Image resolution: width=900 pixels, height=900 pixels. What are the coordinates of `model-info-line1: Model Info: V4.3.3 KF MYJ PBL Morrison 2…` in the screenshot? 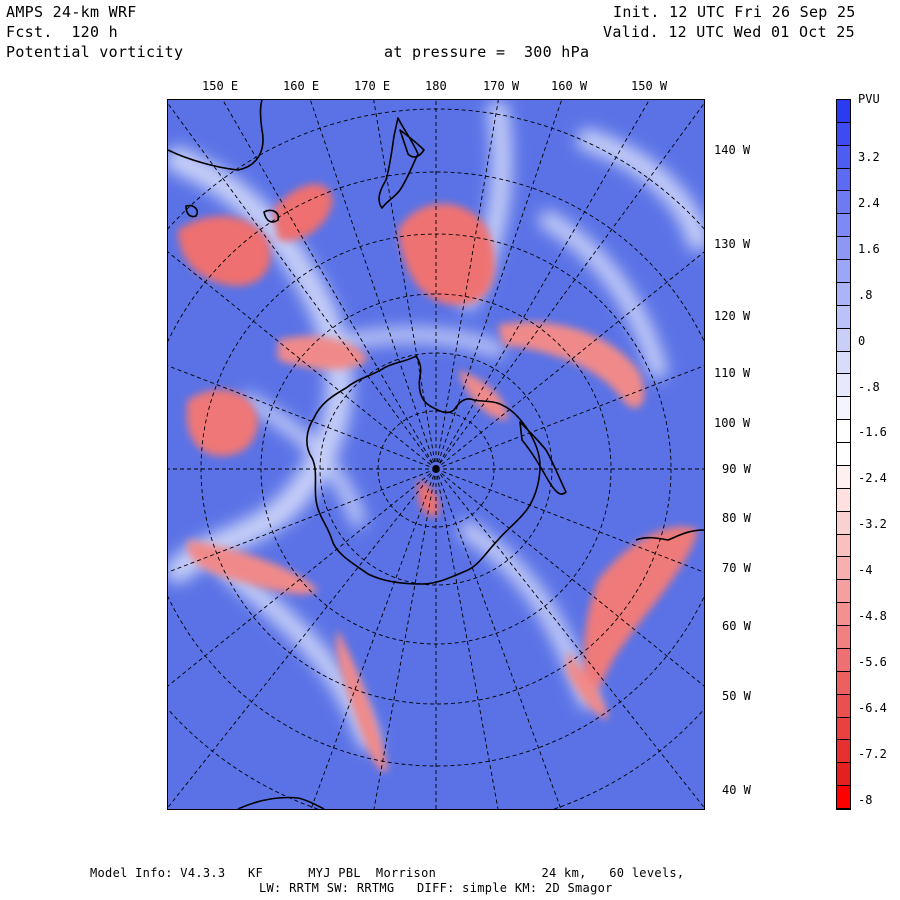 It's located at (387, 873).